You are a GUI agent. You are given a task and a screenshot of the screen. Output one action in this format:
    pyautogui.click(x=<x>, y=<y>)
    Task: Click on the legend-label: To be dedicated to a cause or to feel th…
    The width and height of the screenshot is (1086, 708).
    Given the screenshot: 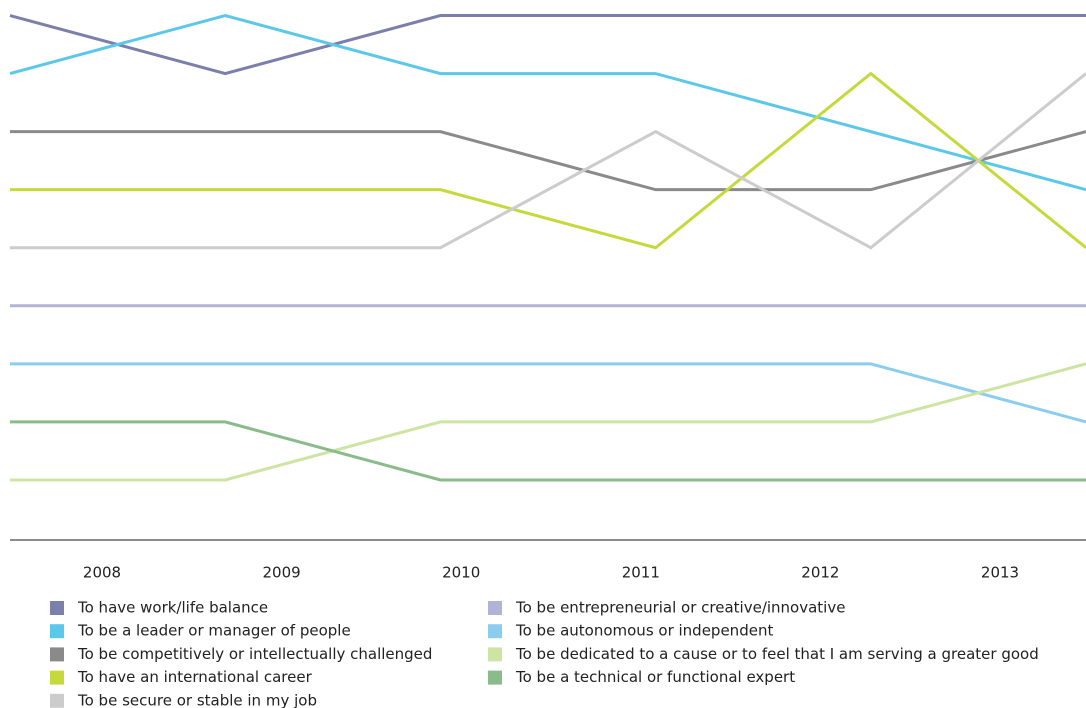 What is the action you would take?
    pyautogui.click(x=777, y=654)
    